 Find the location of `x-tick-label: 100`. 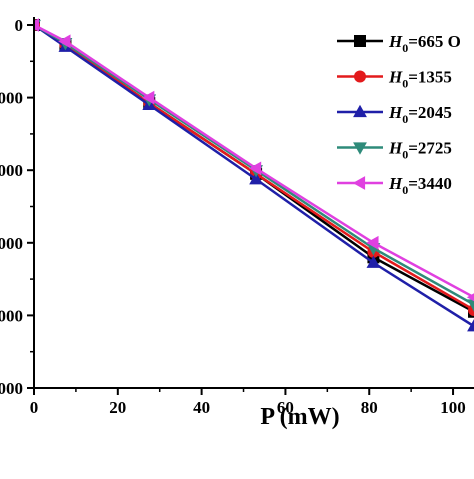

x-tick-label: 100 is located at coordinates (453, 407).